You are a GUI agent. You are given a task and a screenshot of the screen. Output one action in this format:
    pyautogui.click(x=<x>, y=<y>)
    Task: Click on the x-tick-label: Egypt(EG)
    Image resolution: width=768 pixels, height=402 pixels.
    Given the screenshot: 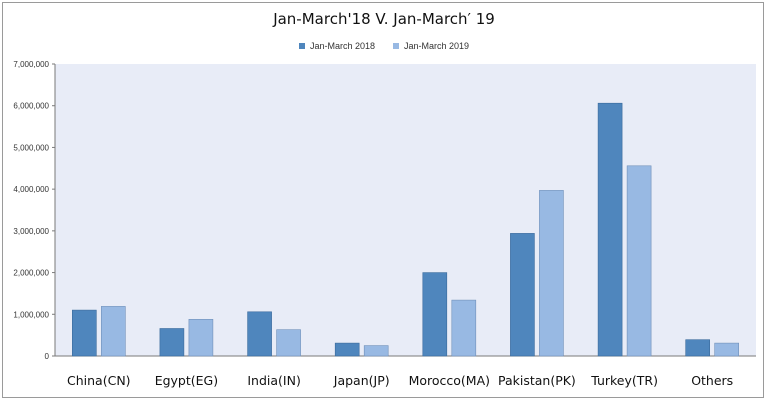 What is the action you would take?
    pyautogui.click(x=186, y=380)
    